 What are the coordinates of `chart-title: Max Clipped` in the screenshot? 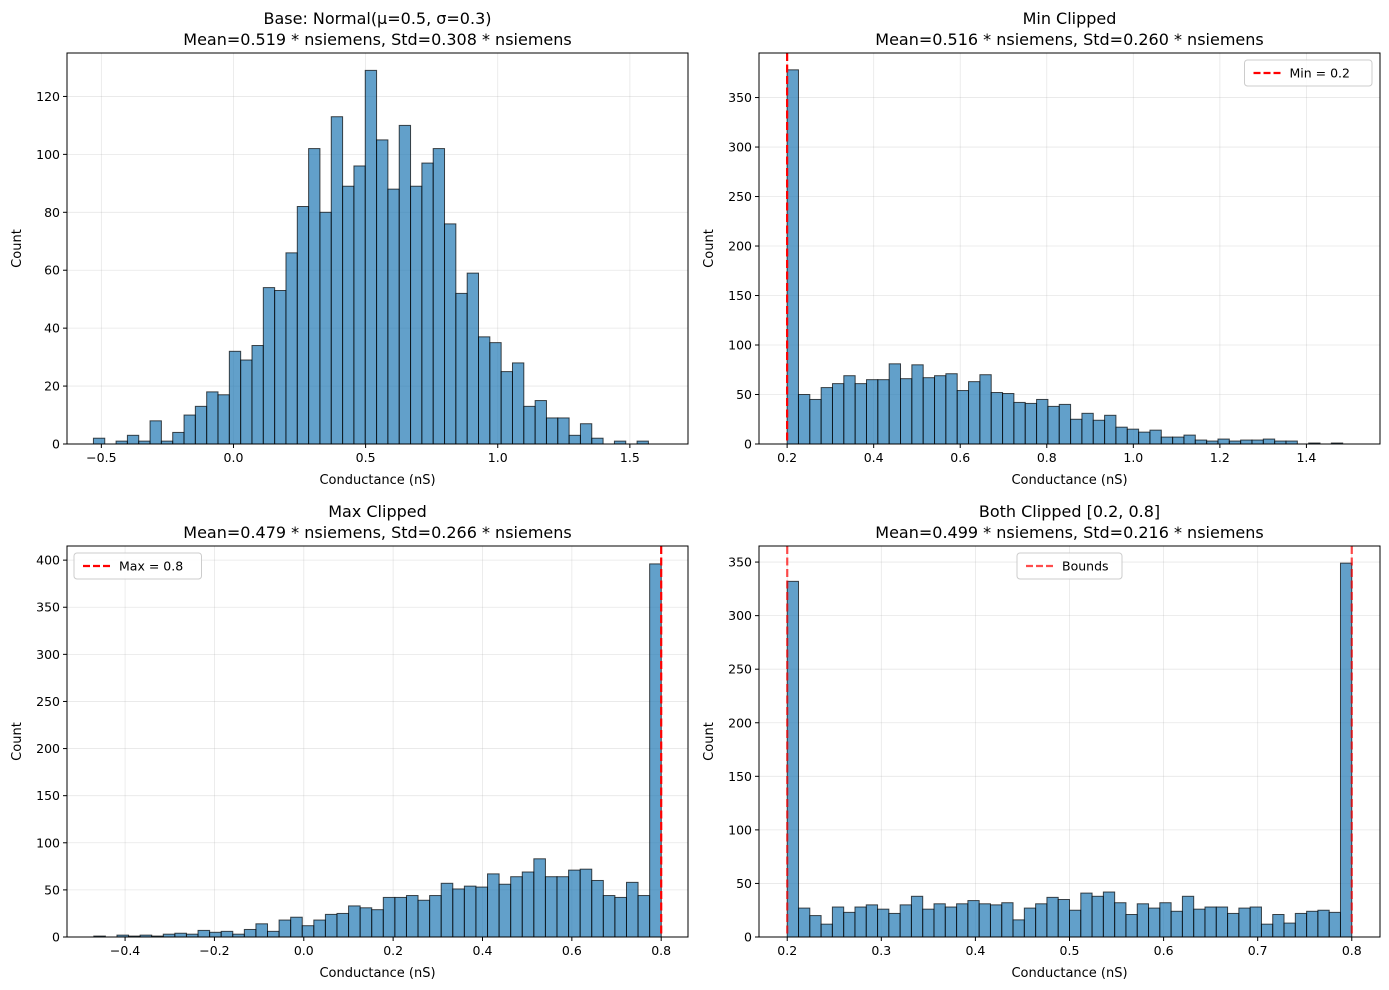 It's located at (377, 511).